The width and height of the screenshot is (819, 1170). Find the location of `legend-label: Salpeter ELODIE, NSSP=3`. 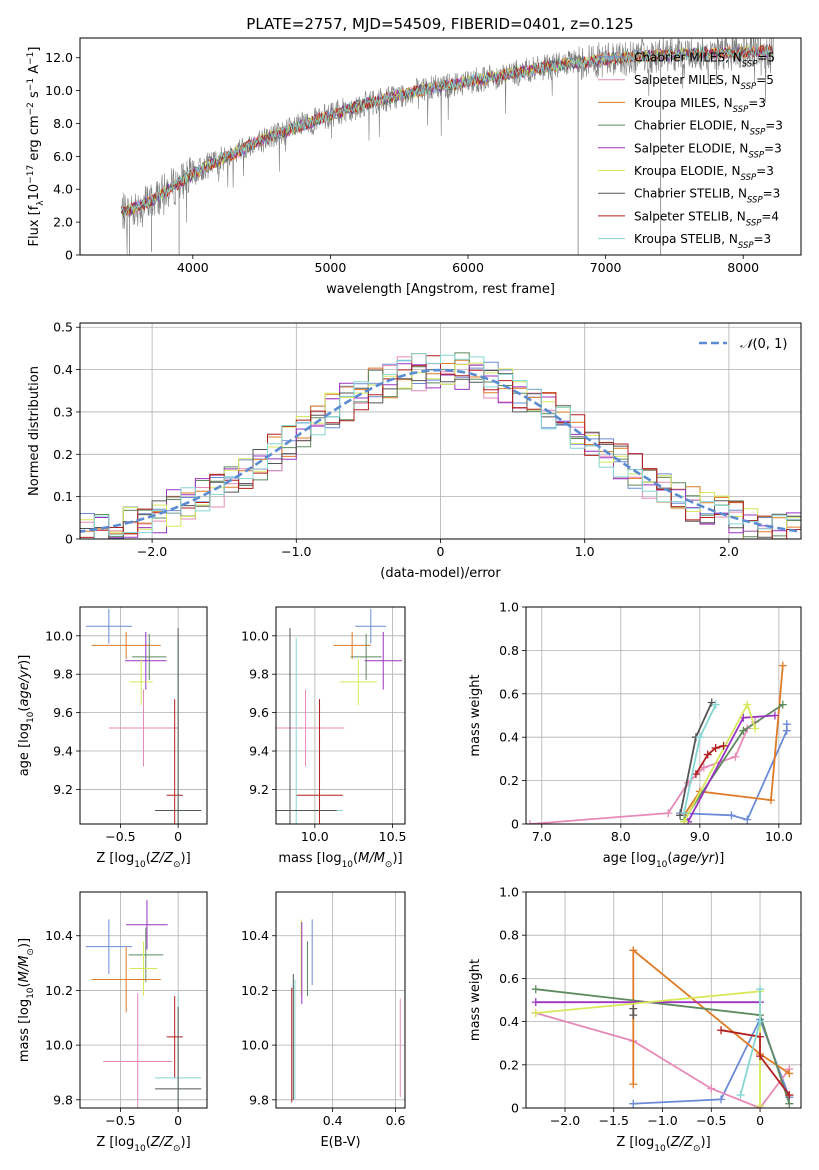

legend-label: Salpeter ELODIE, NSSP=3 is located at coordinates (708, 150).